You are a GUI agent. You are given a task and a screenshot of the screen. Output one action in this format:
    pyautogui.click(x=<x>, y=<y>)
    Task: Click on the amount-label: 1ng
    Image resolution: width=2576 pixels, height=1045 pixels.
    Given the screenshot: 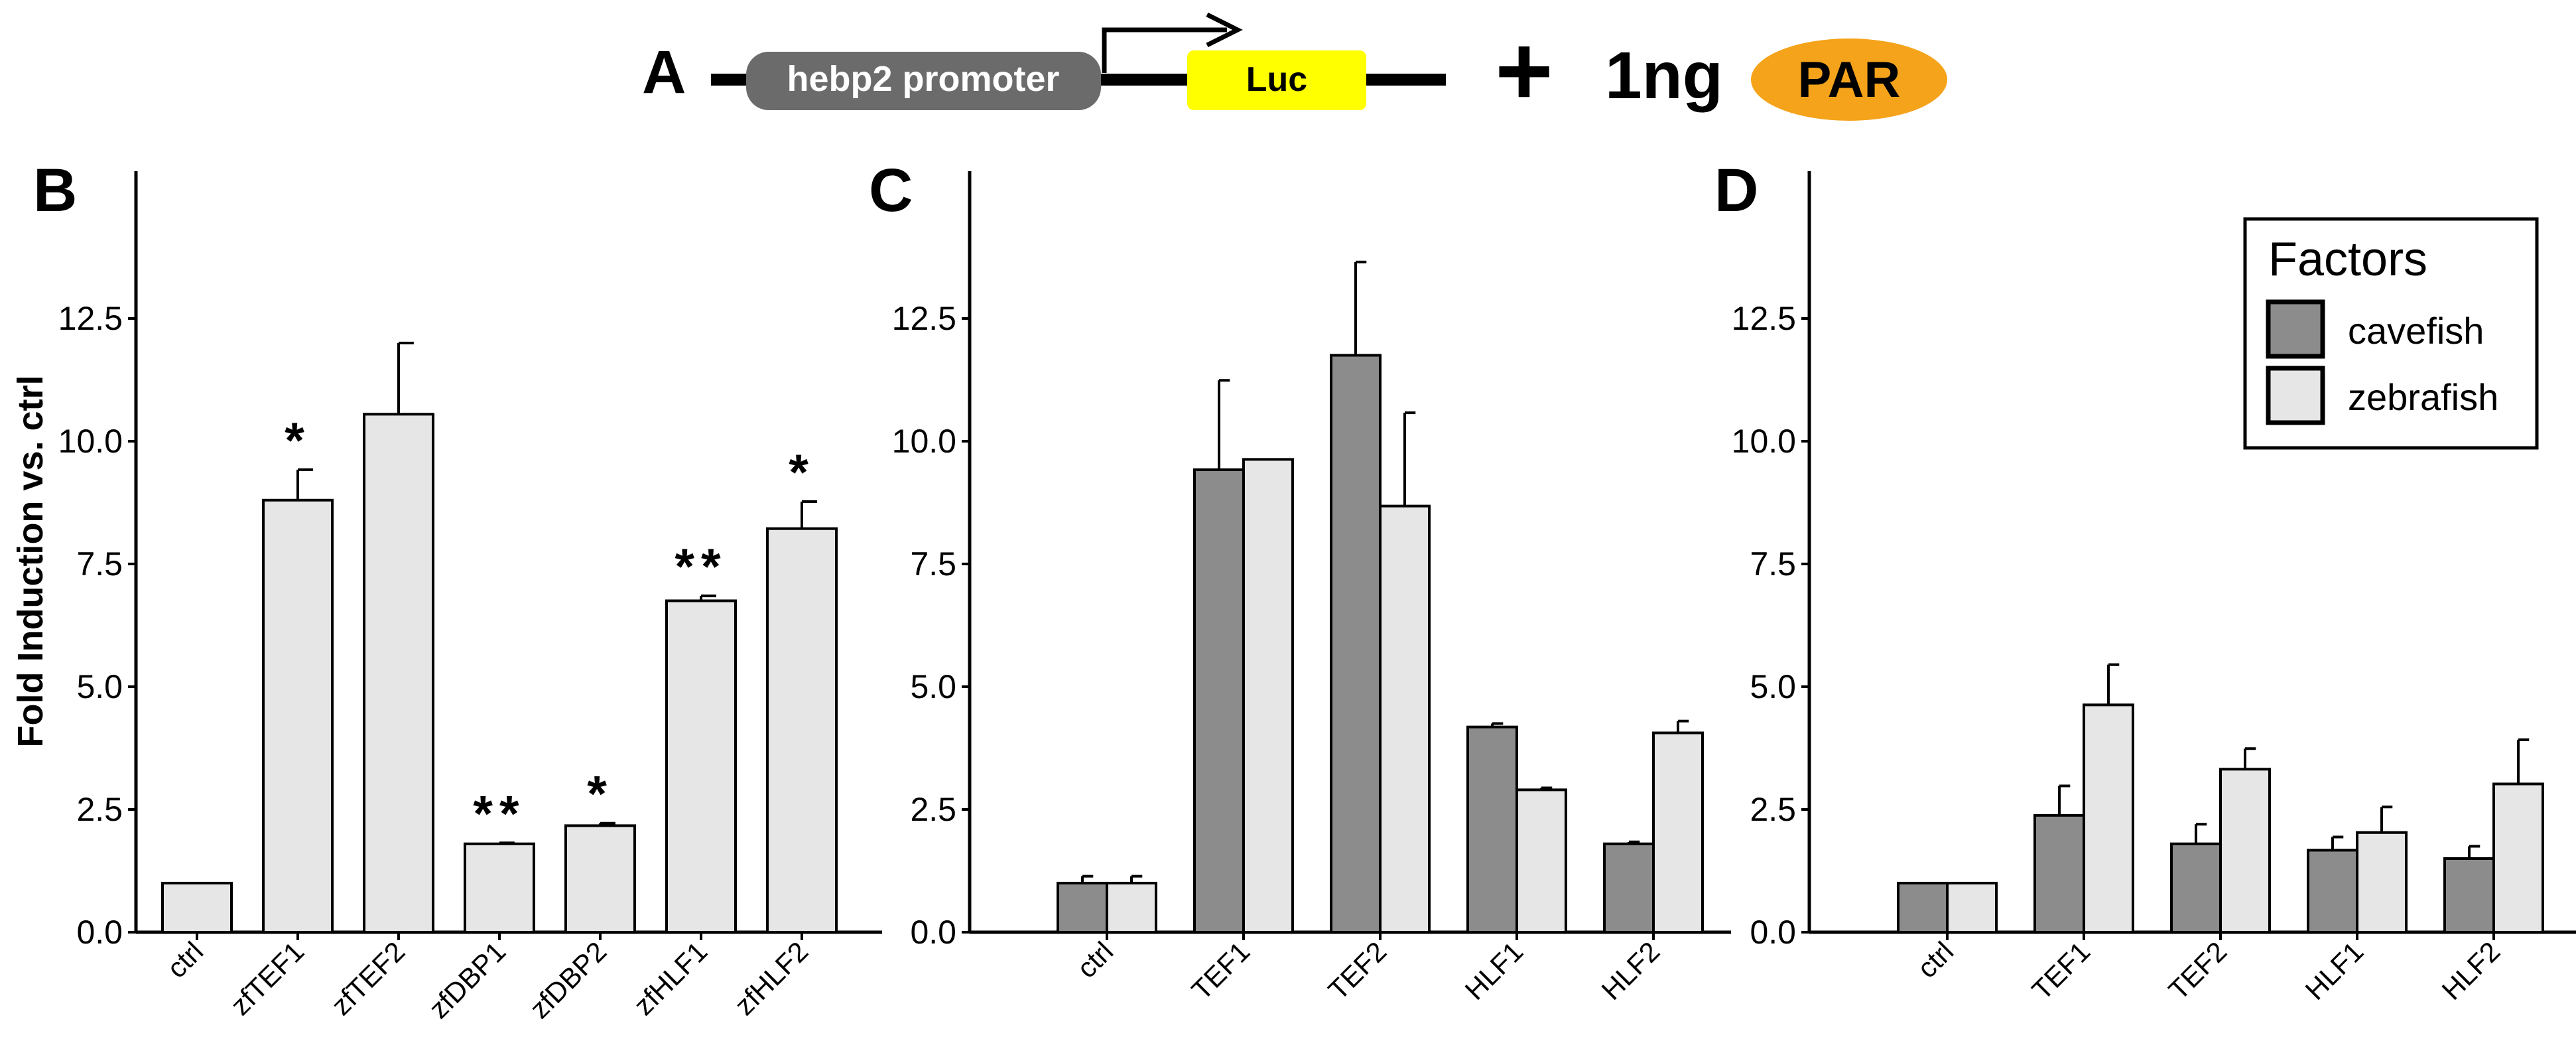 What is the action you would take?
    pyautogui.click(x=1664, y=75)
    